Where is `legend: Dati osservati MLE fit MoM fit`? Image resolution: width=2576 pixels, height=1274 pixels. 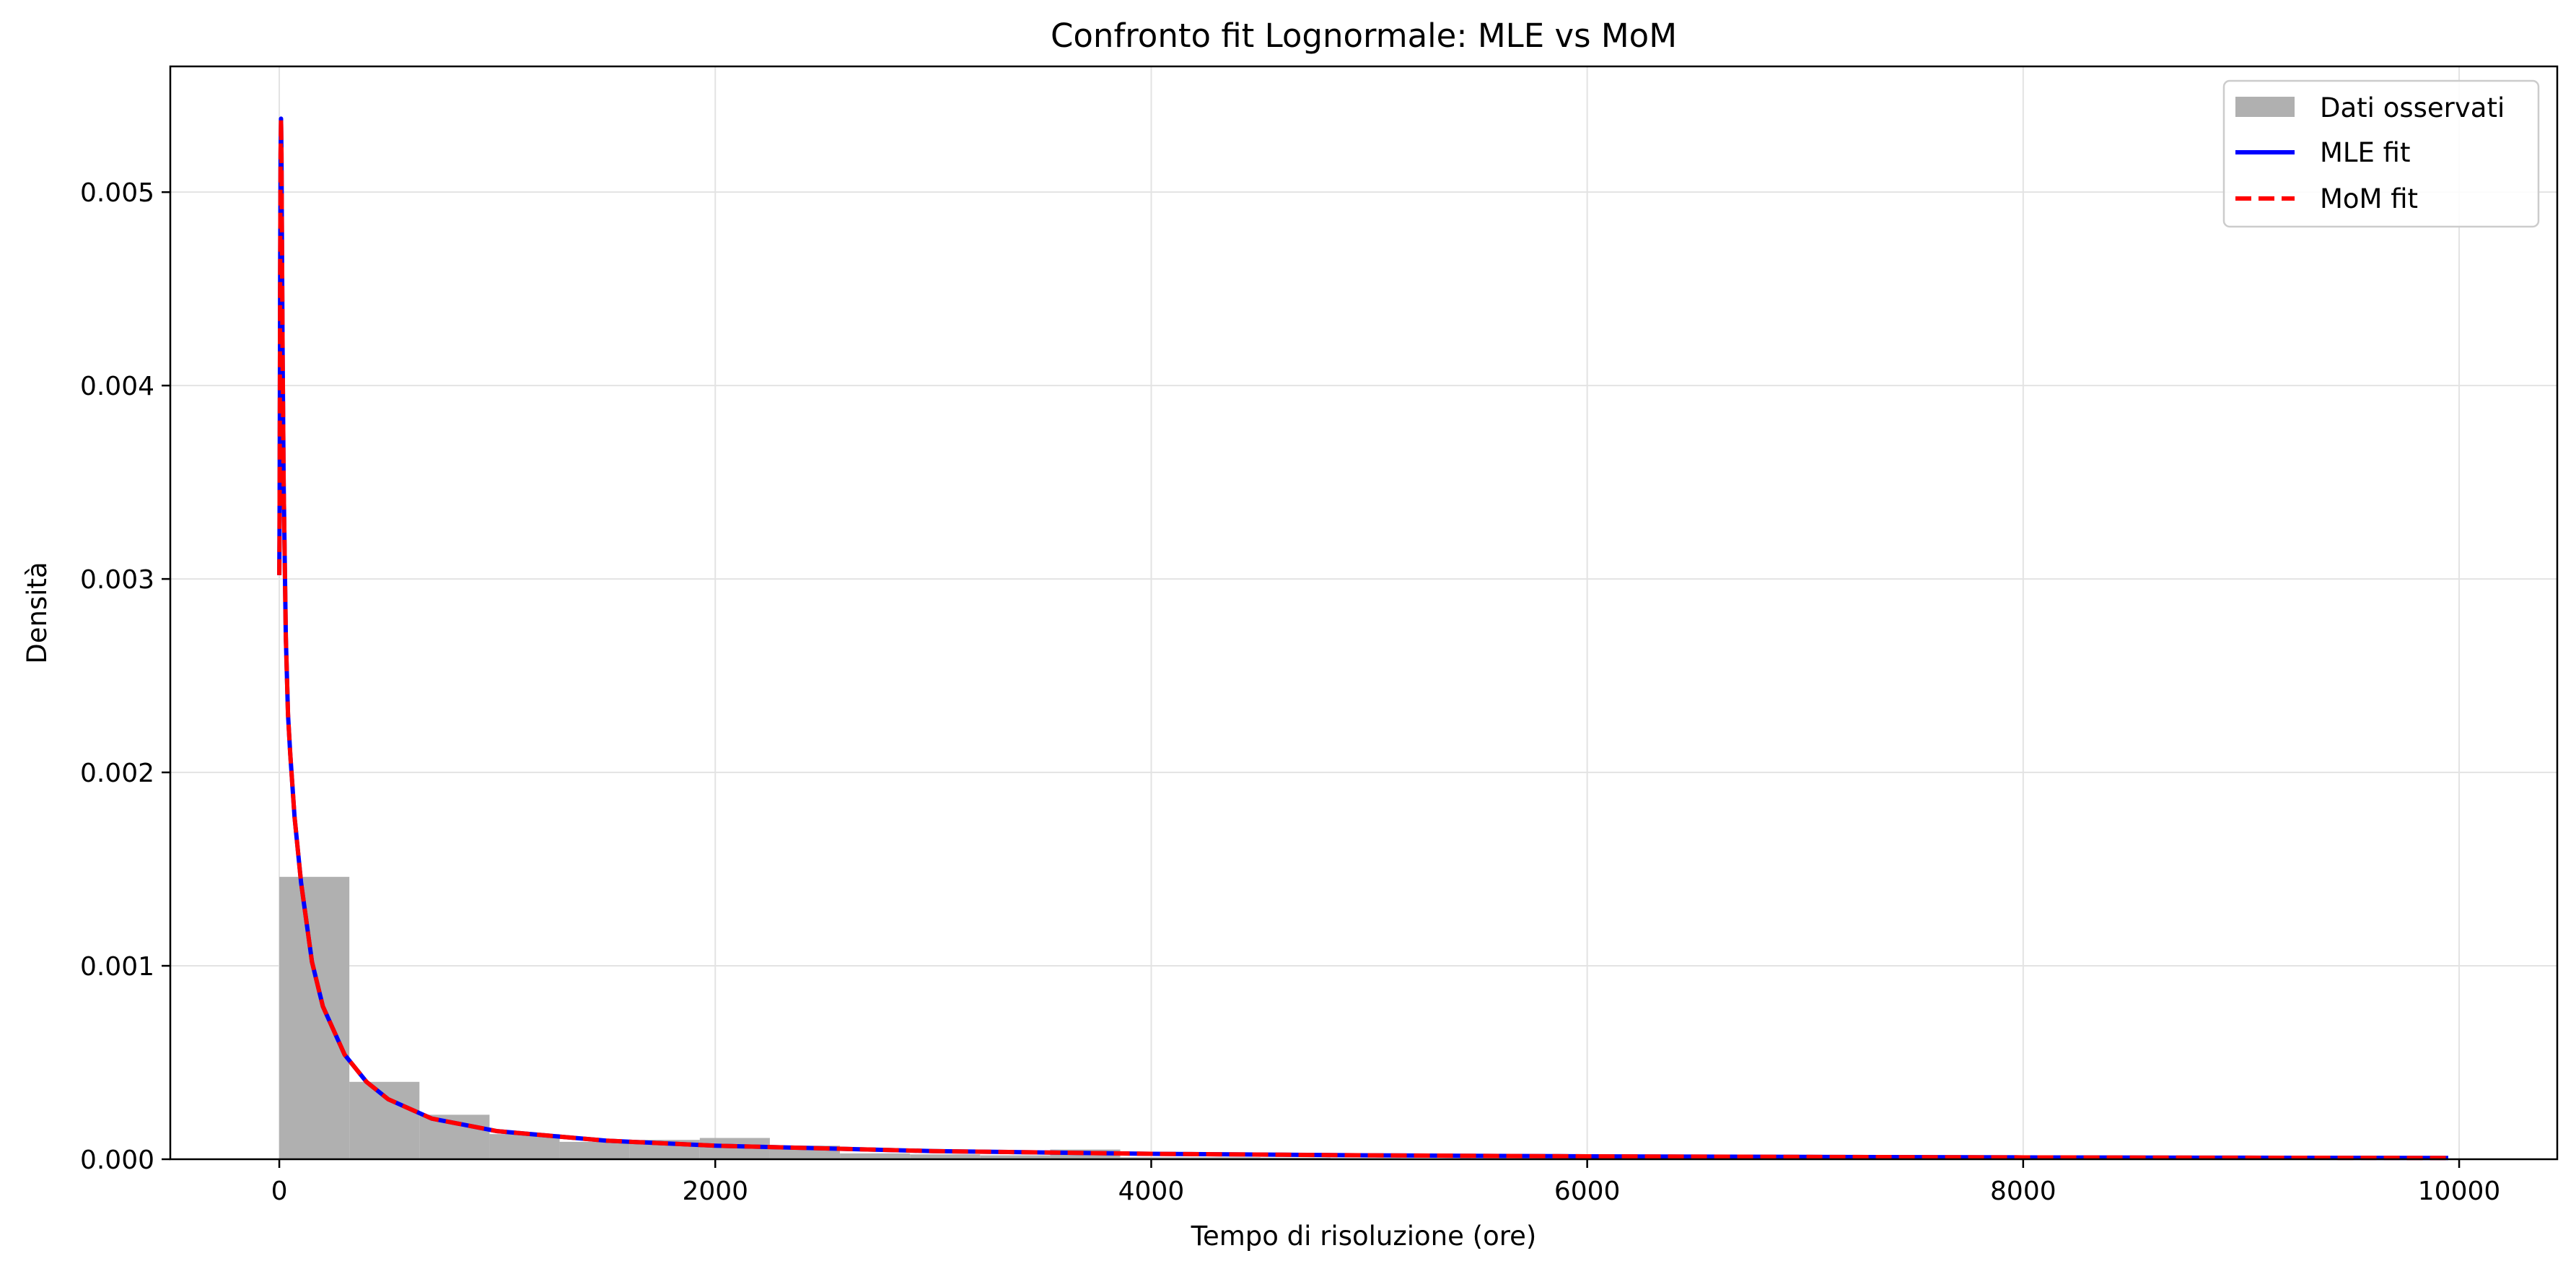
legend: Dati osservati MLE fit MoM fit is located at coordinates (2381, 153).